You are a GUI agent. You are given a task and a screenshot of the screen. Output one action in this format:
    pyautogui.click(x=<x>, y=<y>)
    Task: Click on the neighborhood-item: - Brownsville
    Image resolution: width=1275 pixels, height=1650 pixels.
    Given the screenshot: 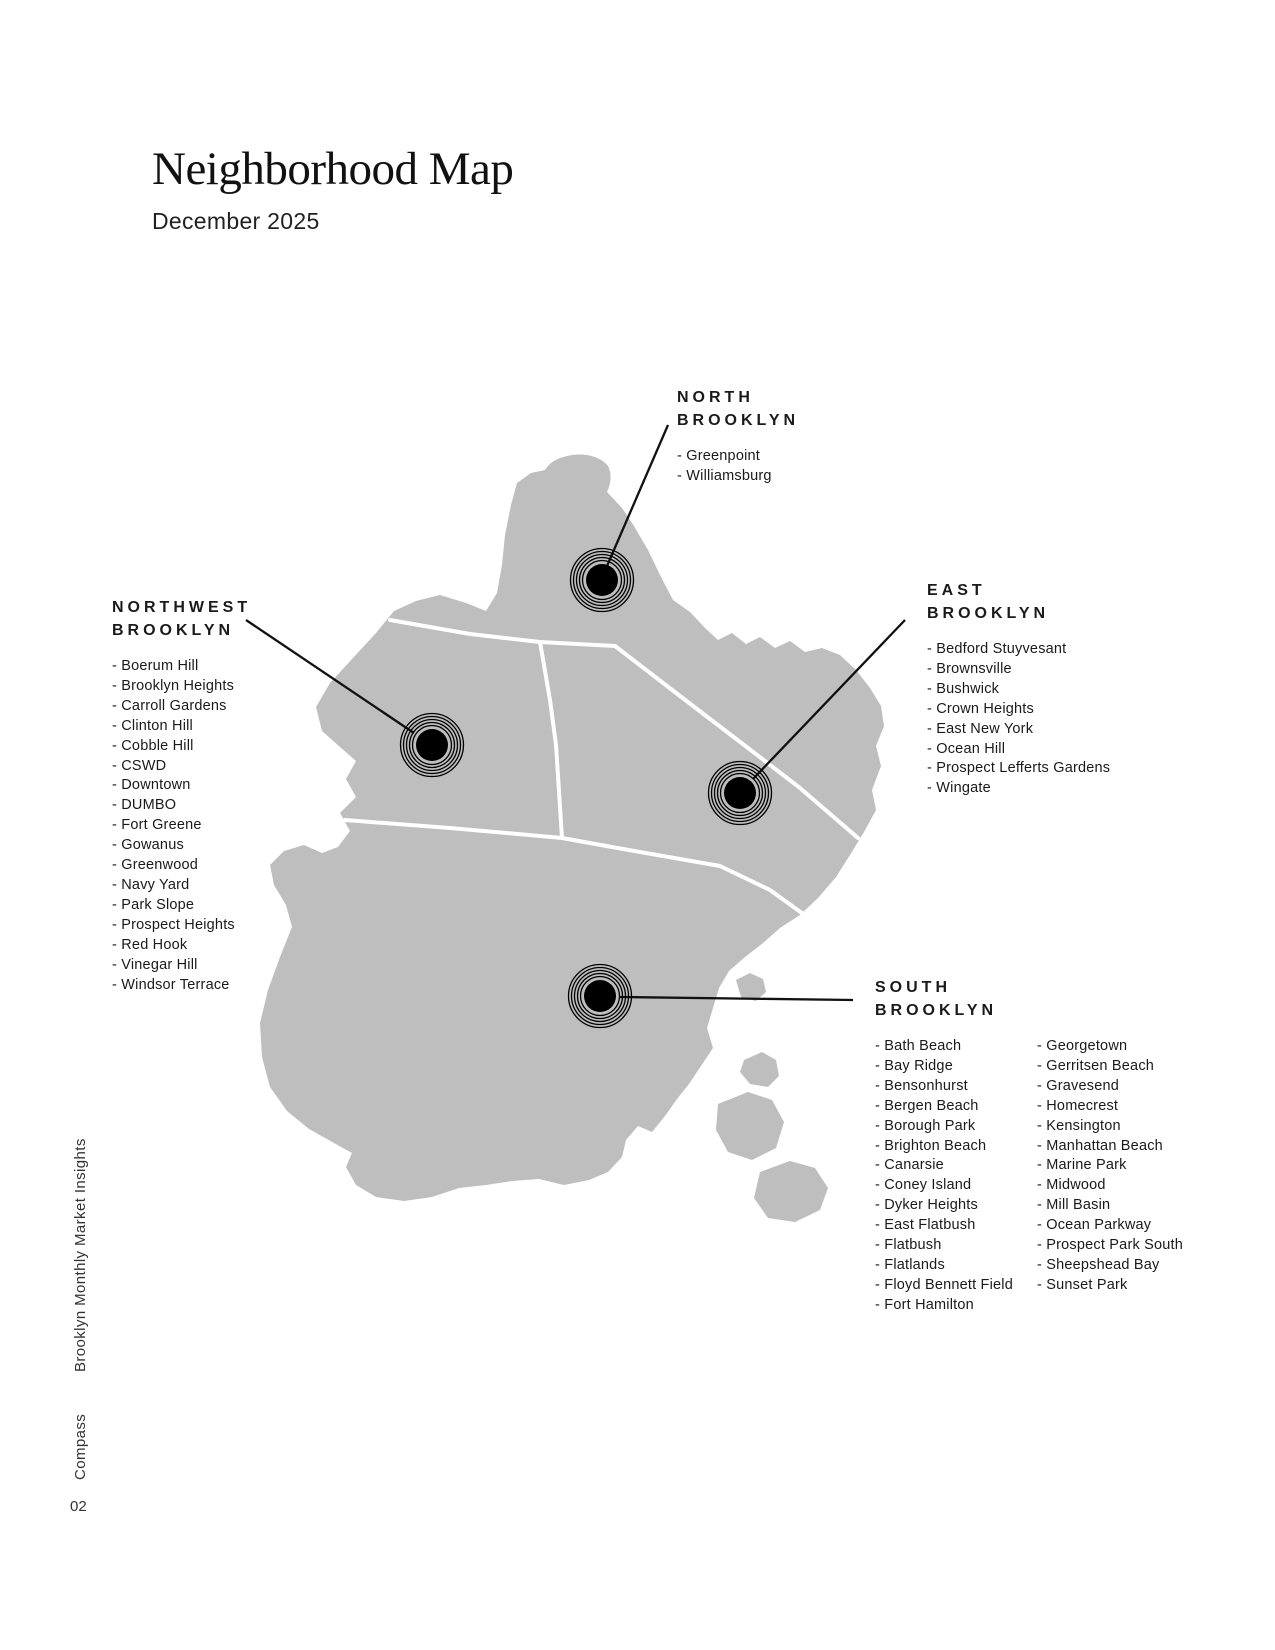 What is the action you would take?
    pyautogui.click(x=969, y=668)
    